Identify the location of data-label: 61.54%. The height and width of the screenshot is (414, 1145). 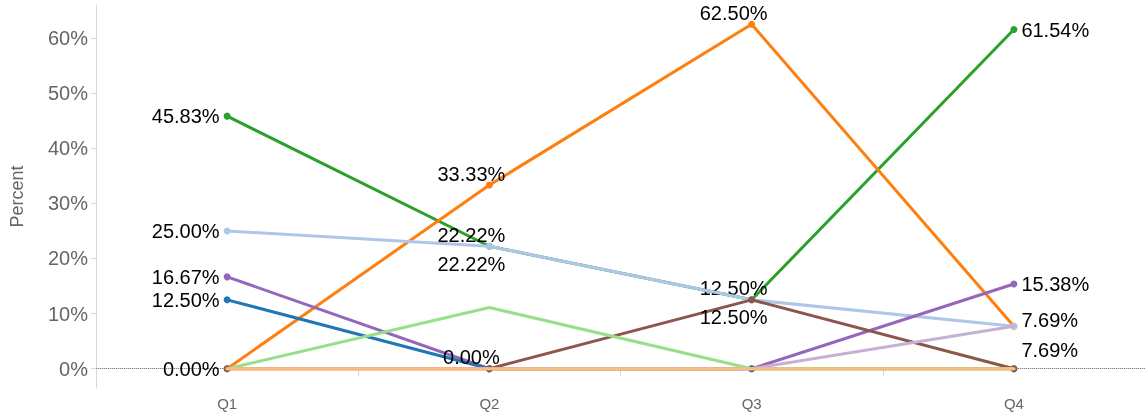
(1055, 29).